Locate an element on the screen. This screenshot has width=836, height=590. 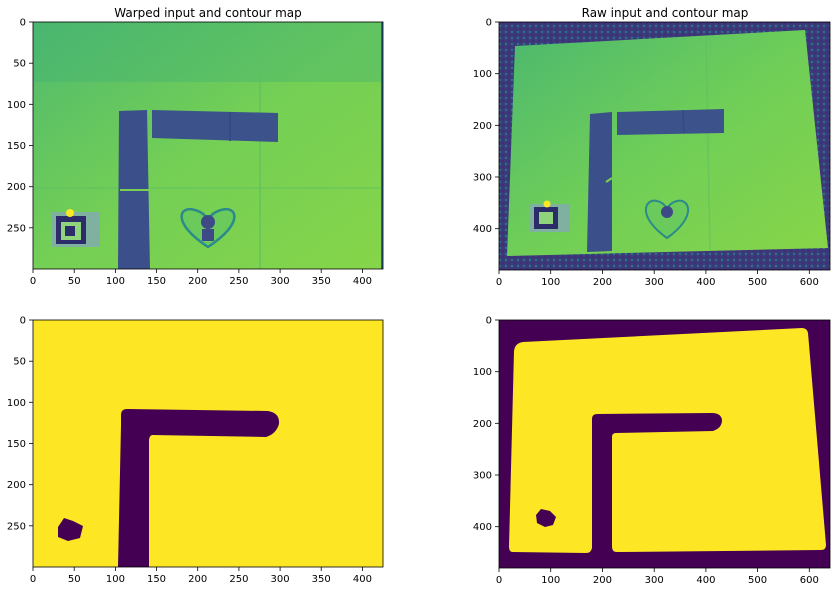
raw-contour-x-ticks: 0 100 200 300 400 500 600 is located at coordinates (657, 577).